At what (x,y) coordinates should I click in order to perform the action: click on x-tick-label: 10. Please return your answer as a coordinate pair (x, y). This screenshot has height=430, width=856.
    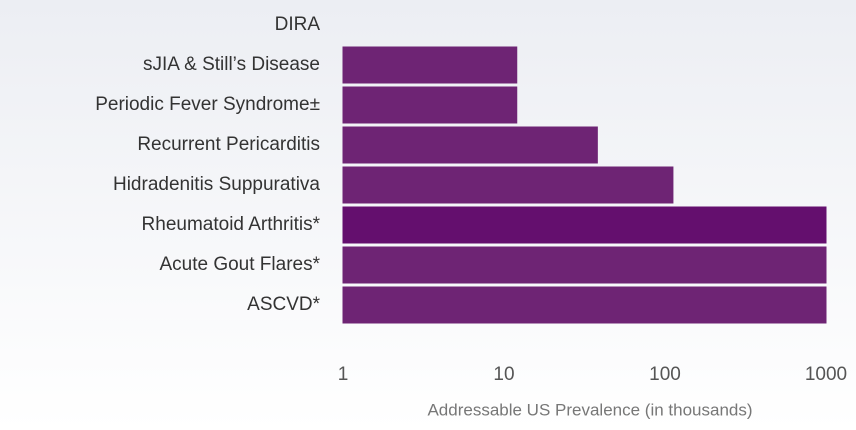
    Looking at the image, I should click on (503, 374).